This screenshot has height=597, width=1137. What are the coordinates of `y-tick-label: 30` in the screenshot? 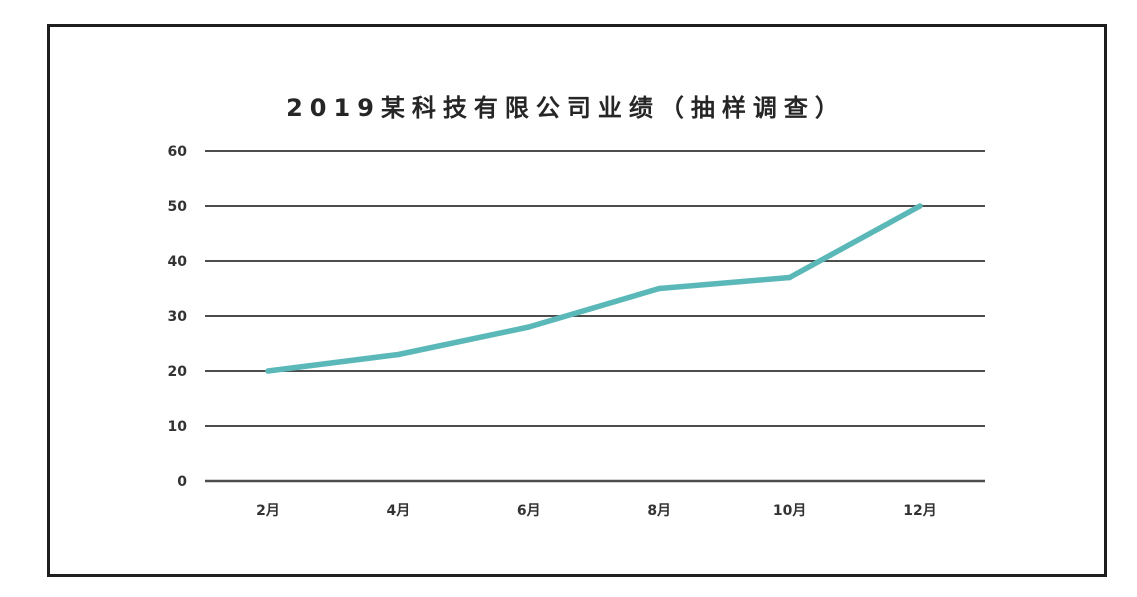 It's located at (178, 317).